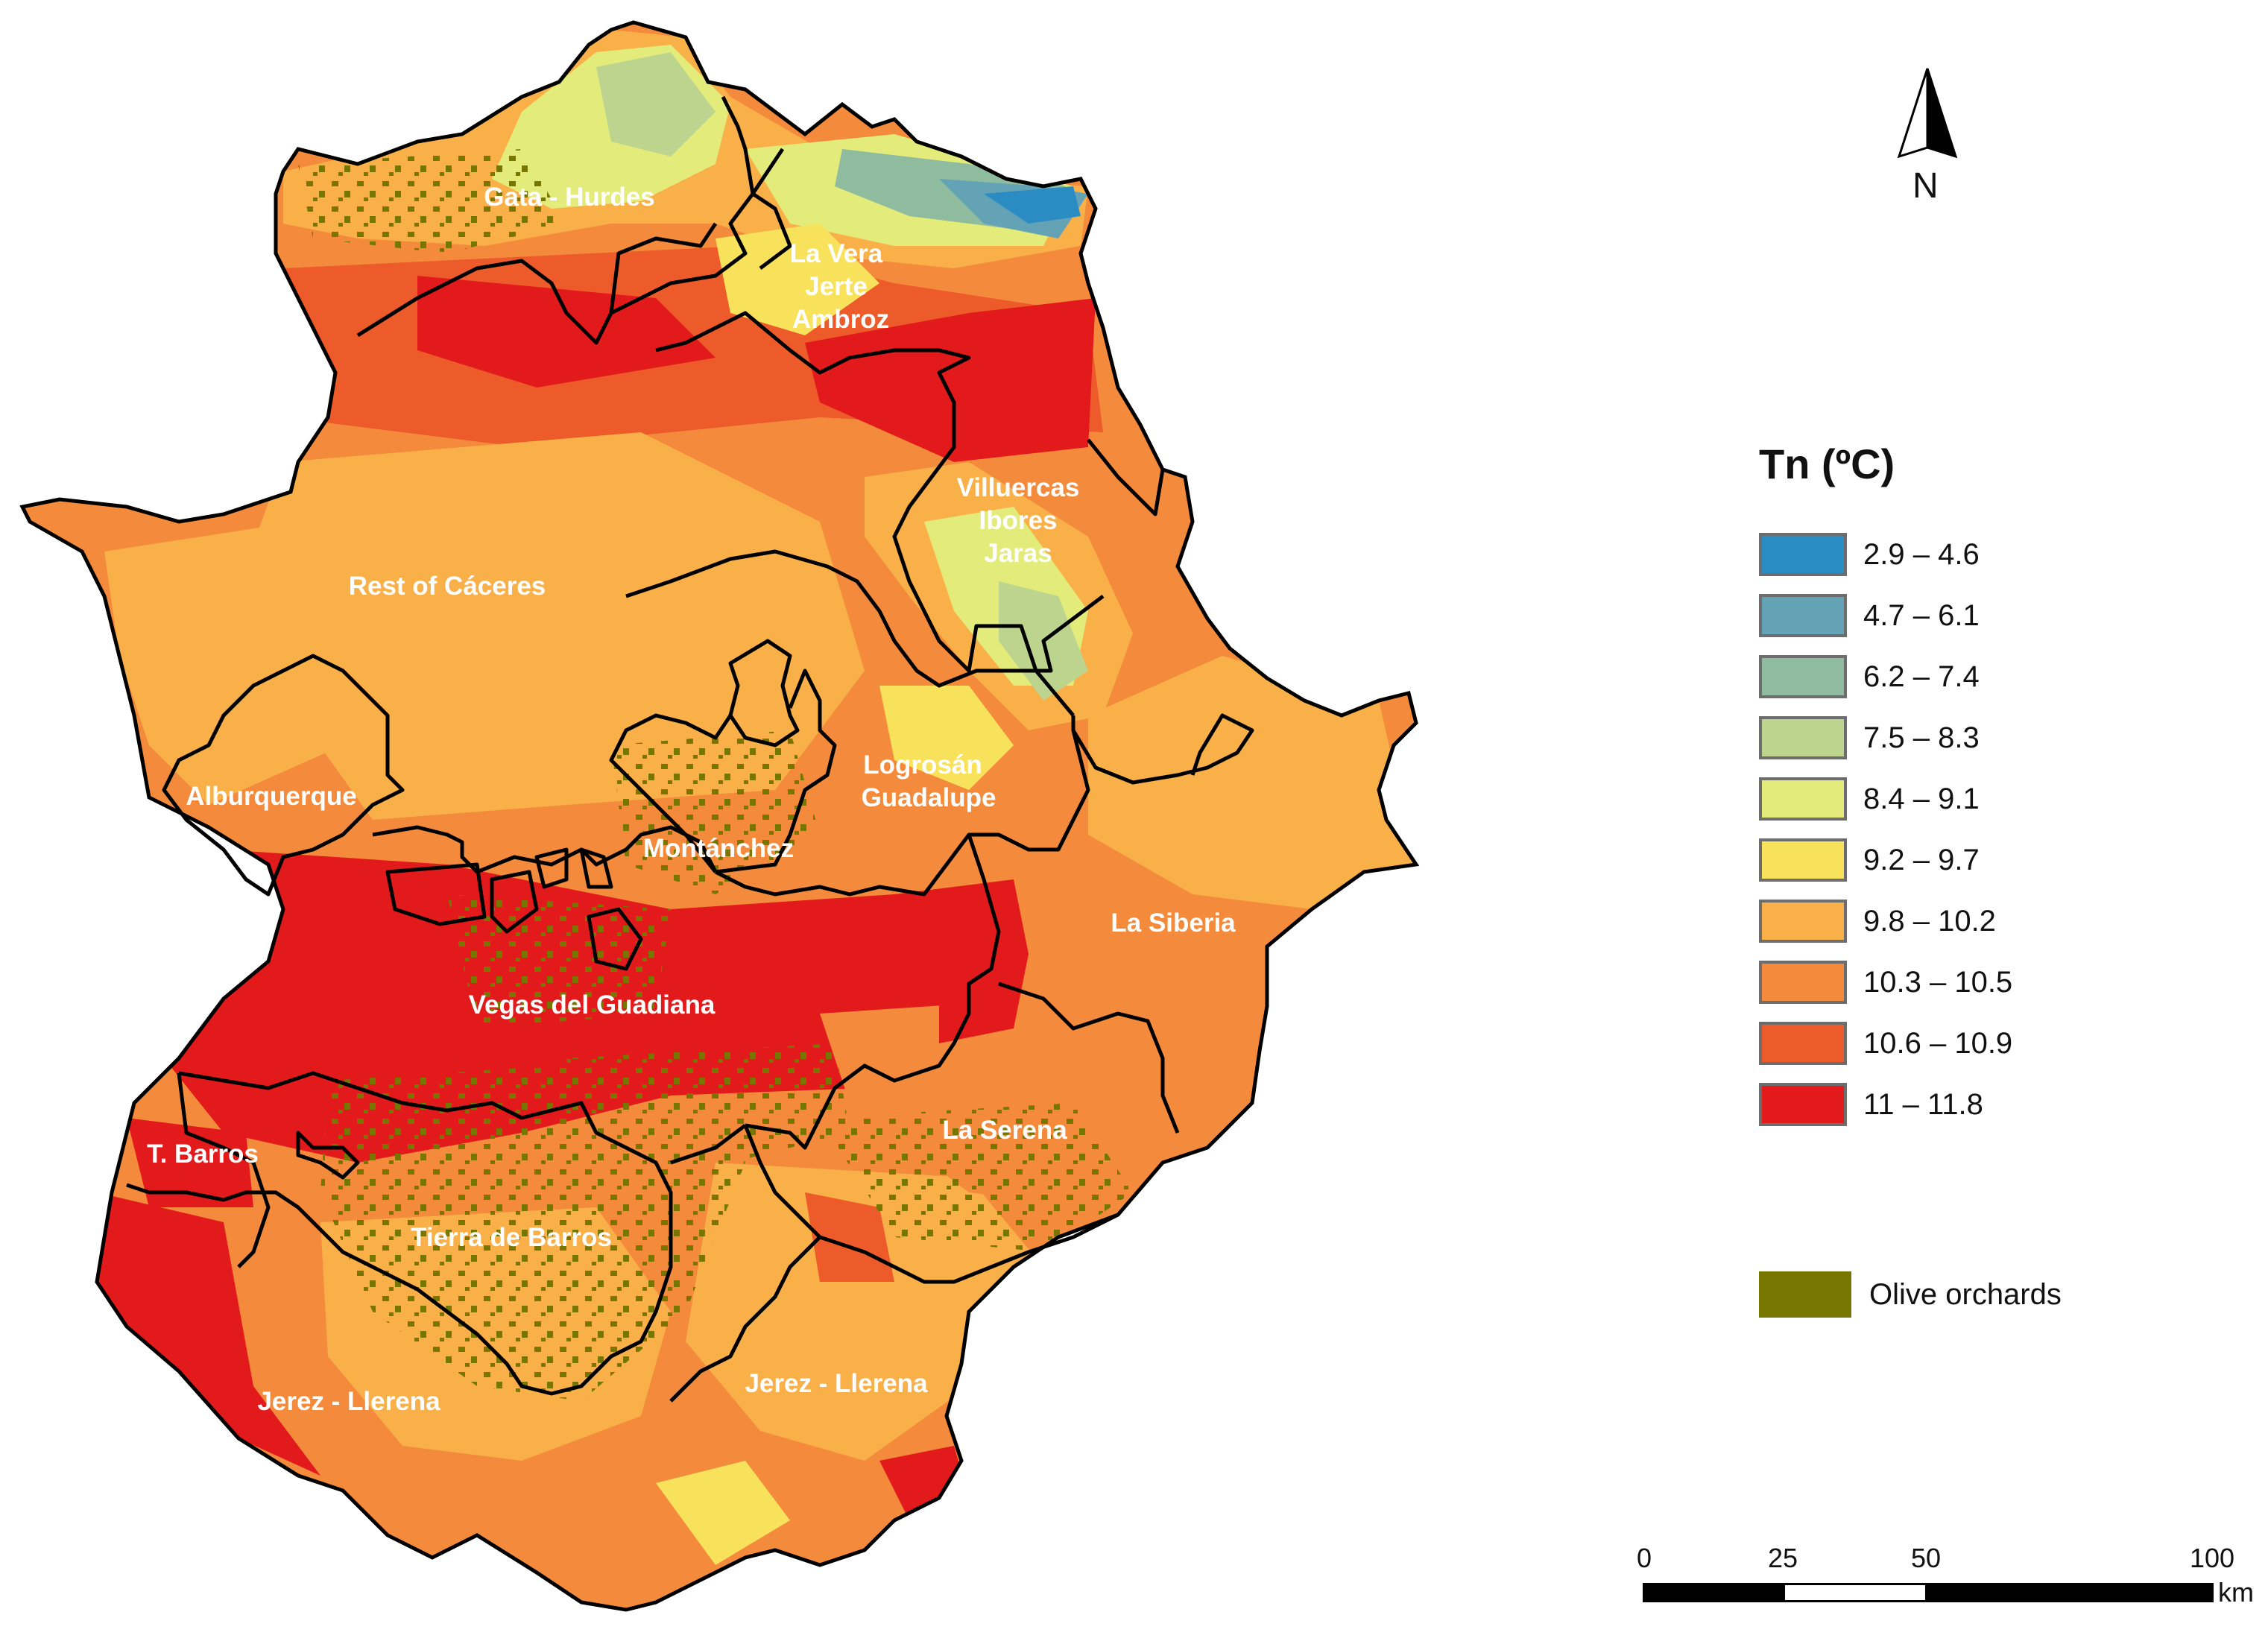  I want to click on region-label-gata-hurdes: Gata - Hurdes, so click(570, 197).